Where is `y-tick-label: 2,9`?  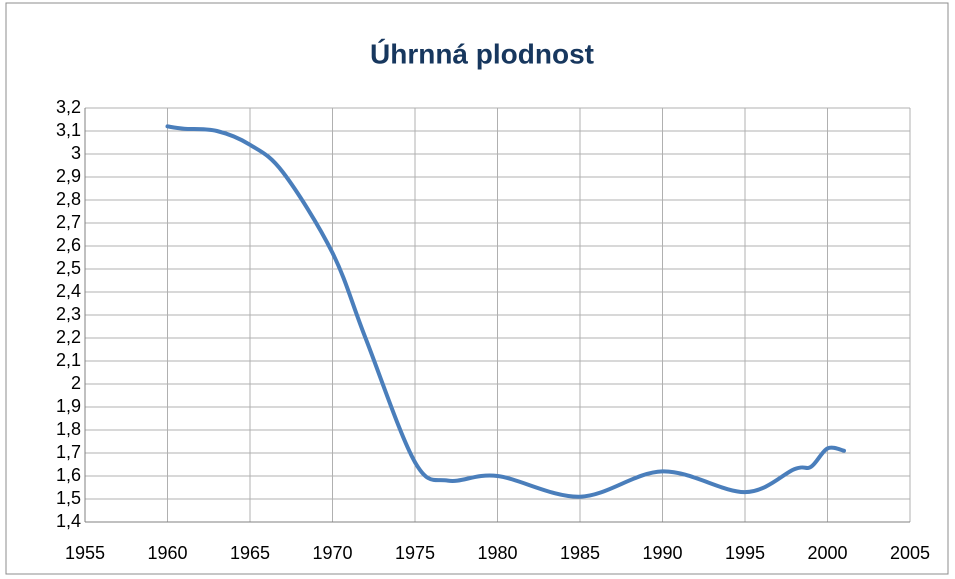 y-tick-label: 2,9 is located at coordinates (68, 176).